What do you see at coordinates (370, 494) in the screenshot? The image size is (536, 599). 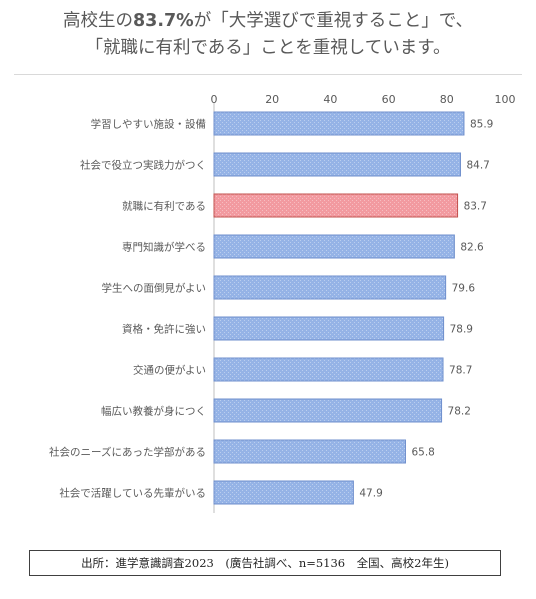 I see `data-label: 47.9` at bounding box center [370, 494].